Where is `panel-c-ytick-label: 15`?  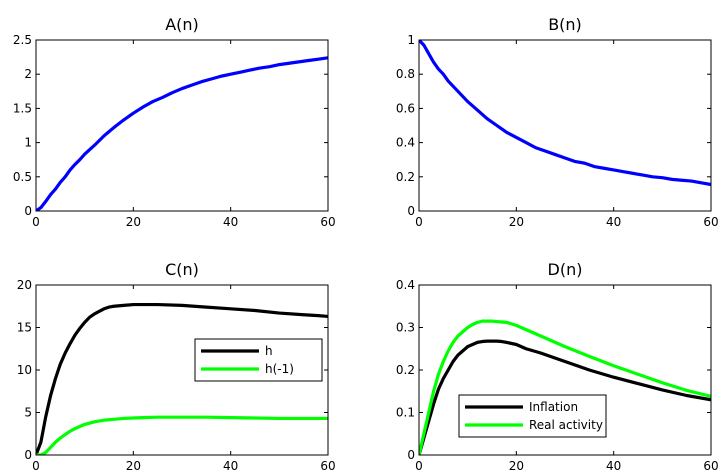 panel-c-ytick-label: 15 is located at coordinates (24, 328).